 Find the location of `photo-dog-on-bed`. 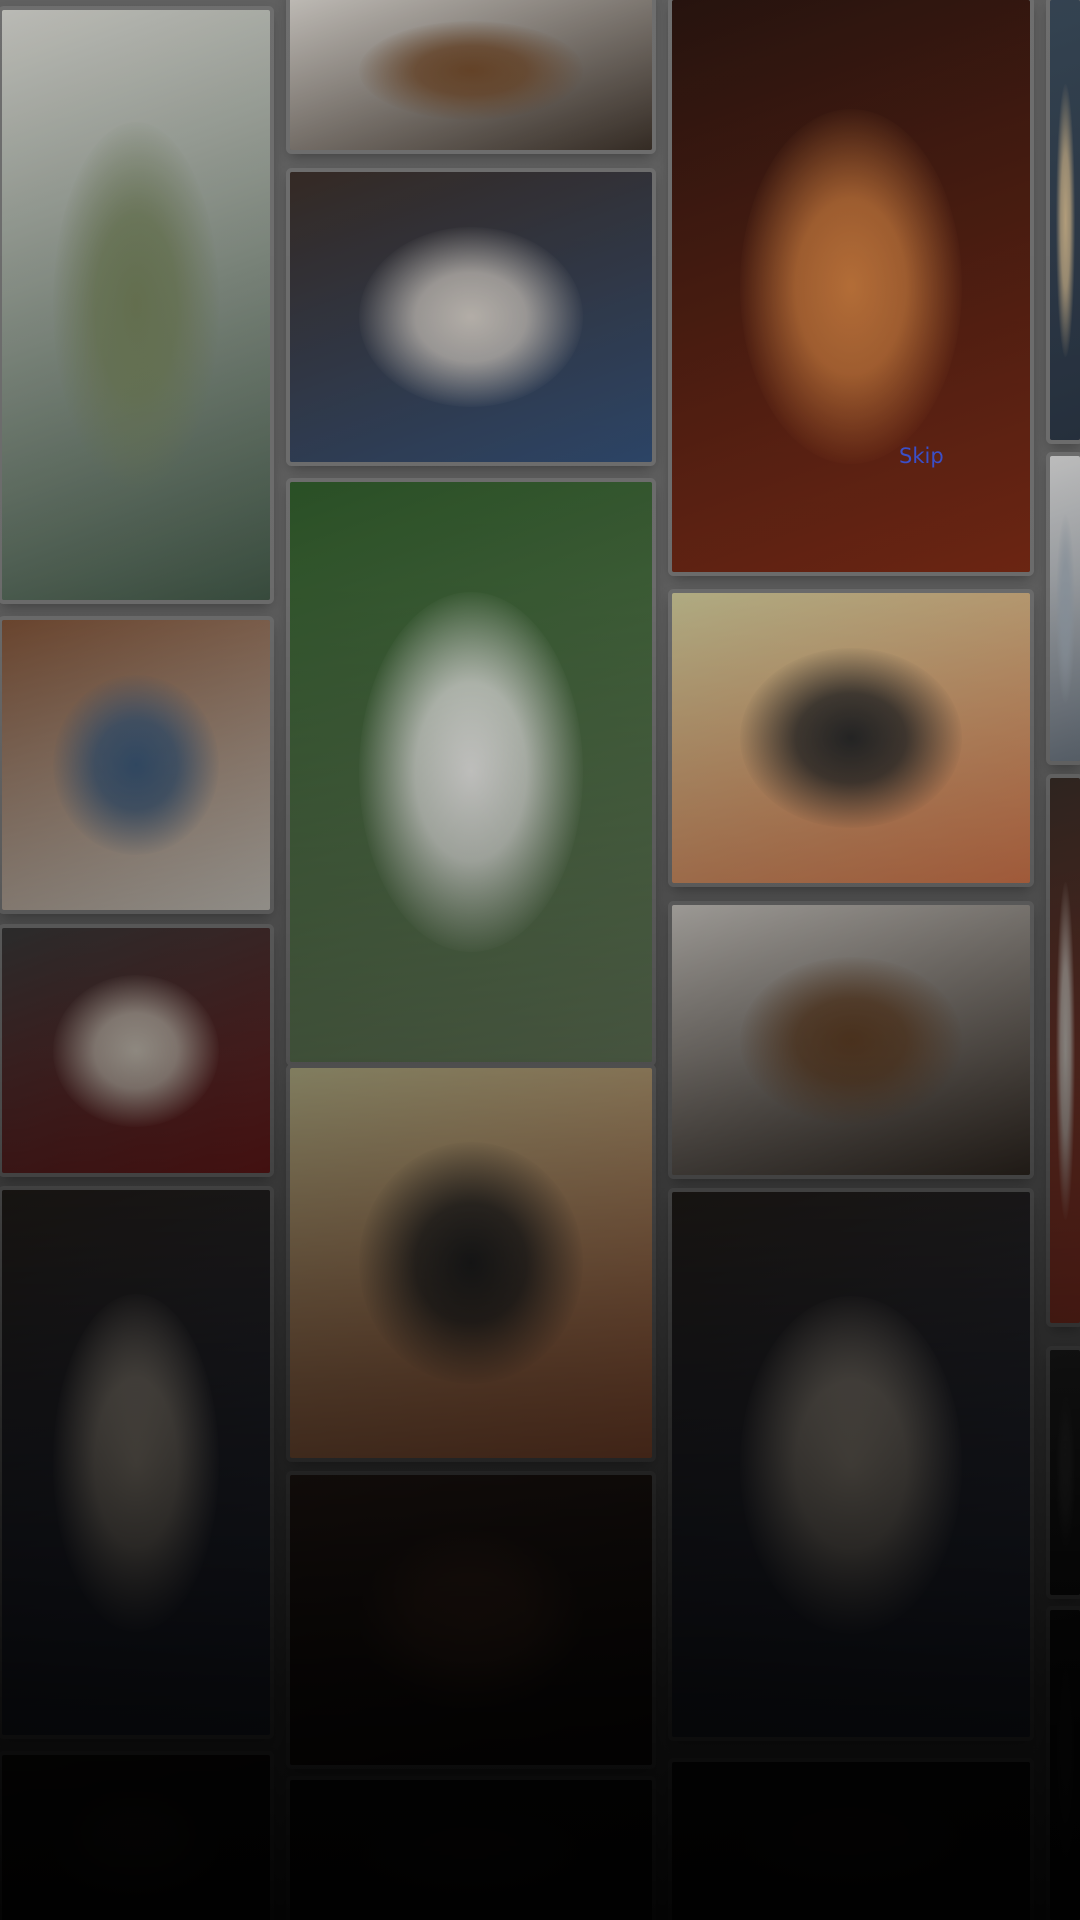

photo-dog-on-bed is located at coordinates (136, 765).